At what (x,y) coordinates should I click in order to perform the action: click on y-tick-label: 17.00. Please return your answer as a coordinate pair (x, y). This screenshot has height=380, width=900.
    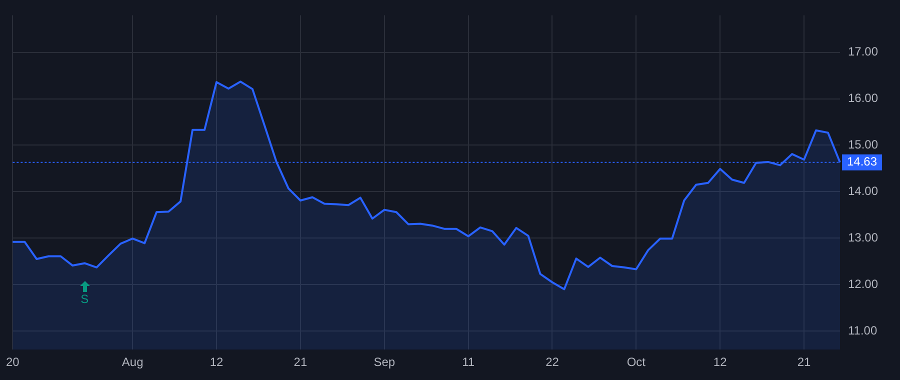
    Looking at the image, I should click on (863, 51).